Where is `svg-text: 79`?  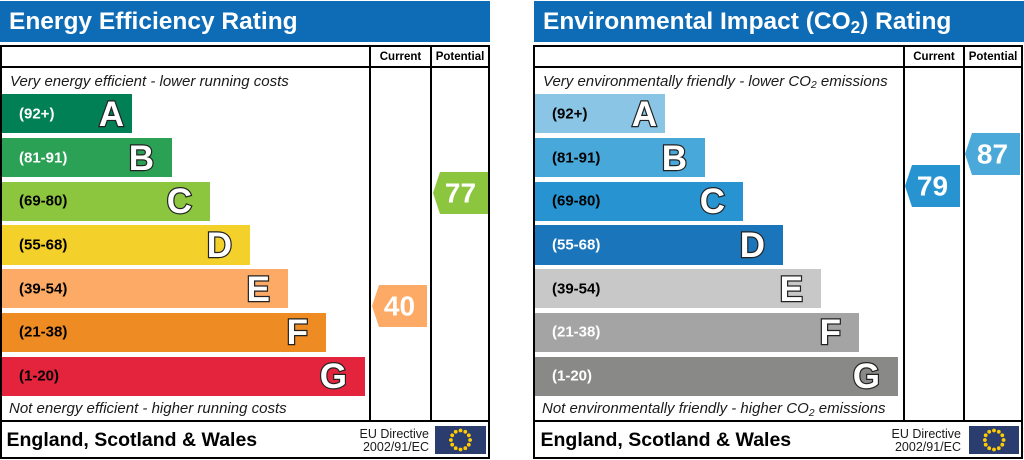
svg-text: 79 is located at coordinates (931, 185).